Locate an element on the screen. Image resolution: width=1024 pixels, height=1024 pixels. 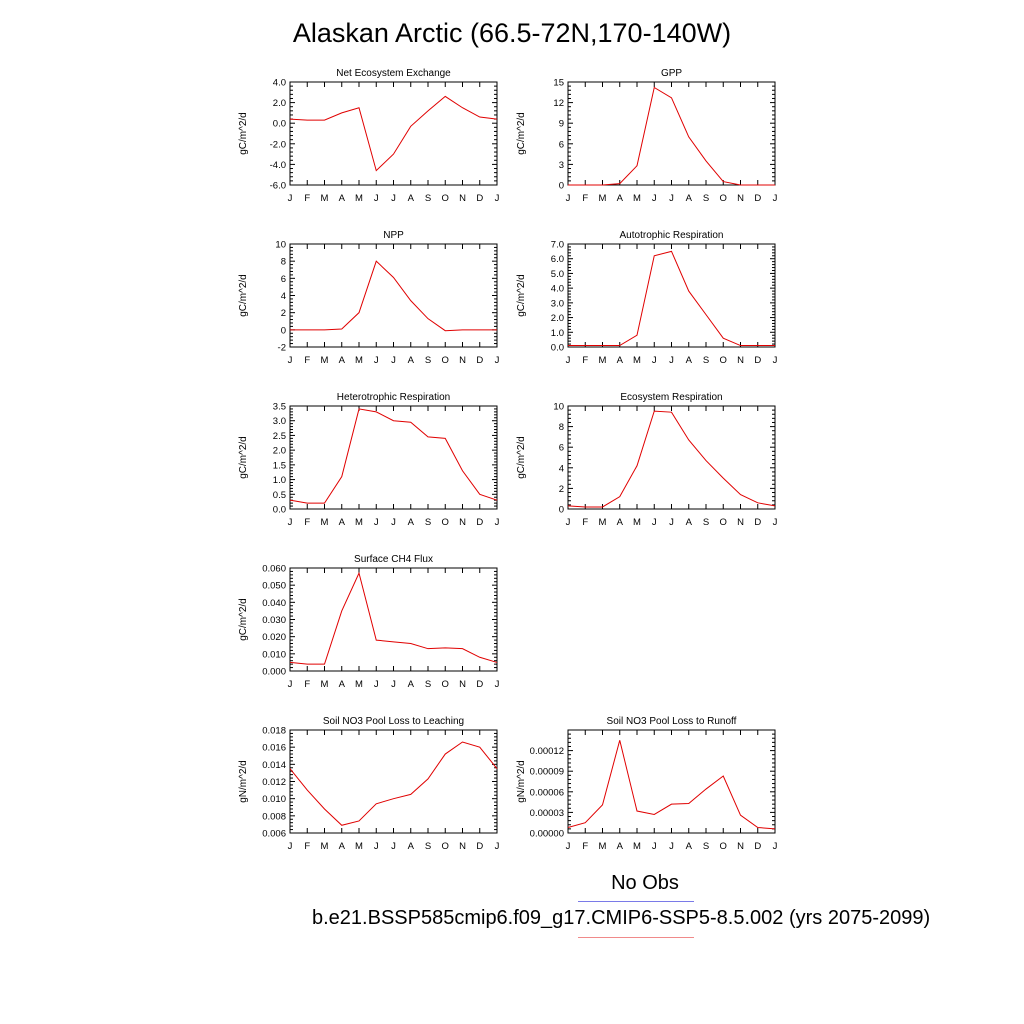
y-tick-label: 1.5 is located at coordinates (279, 465).